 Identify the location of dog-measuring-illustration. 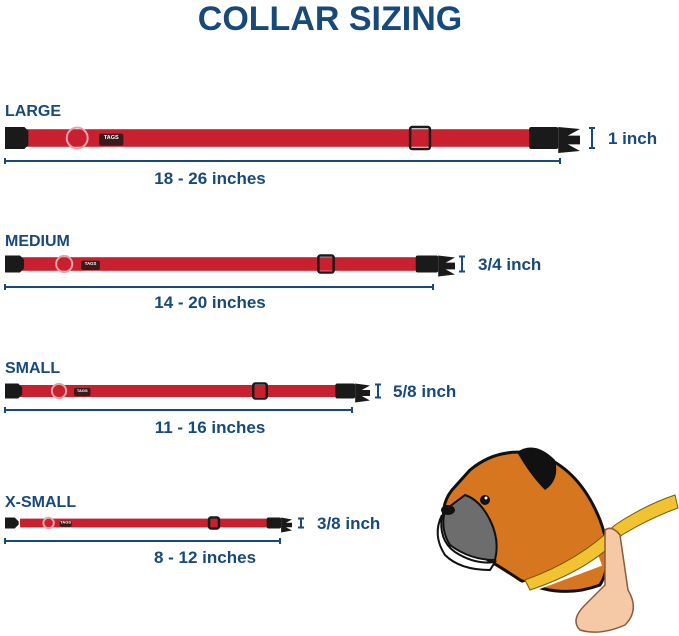
(557, 540).